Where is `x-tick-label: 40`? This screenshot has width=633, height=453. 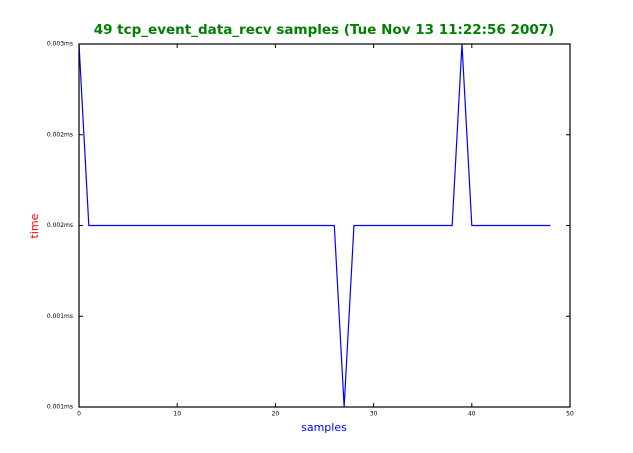
x-tick-label: 40 is located at coordinates (472, 414).